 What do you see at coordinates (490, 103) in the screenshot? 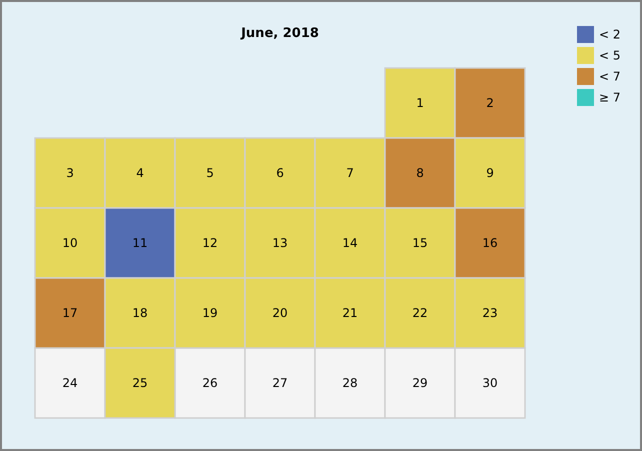
I see `data-label: 2` at bounding box center [490, 103].